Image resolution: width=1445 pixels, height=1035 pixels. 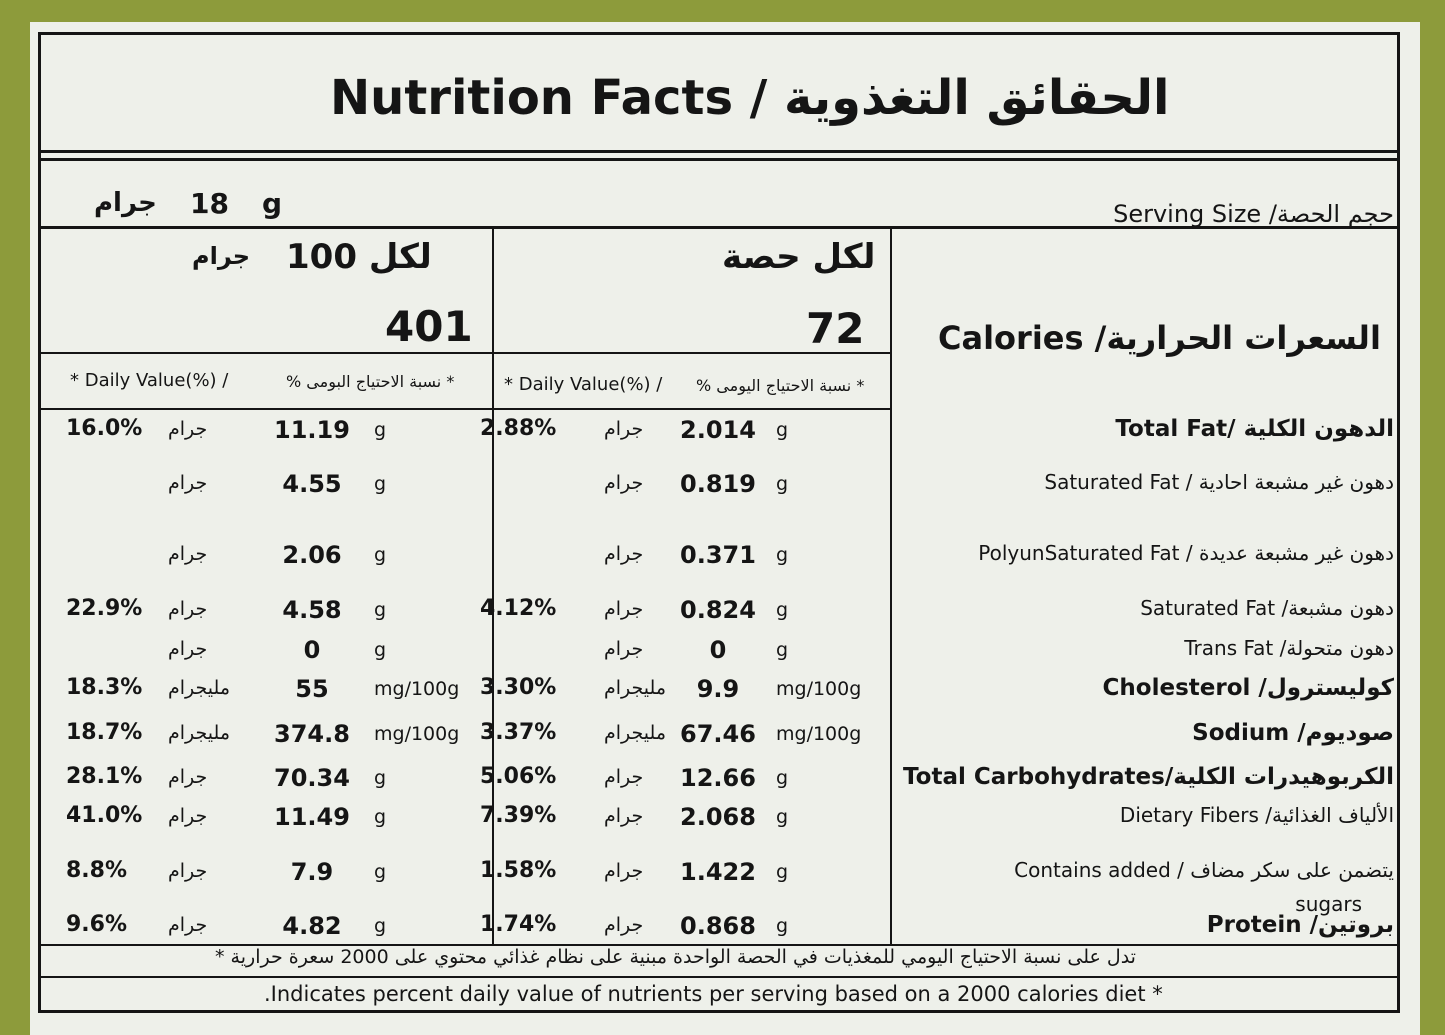 What do you see at coordinates (780, 385) in the screenshot?
I see `dv-heading: % نسبة الاحتياج اليومى *` at bounding box center [780, 385].